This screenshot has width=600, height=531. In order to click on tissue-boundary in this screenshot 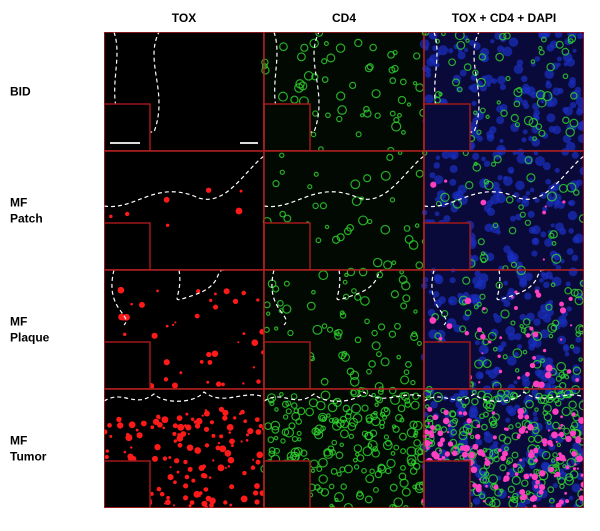, I will do `click(168, 297)`.